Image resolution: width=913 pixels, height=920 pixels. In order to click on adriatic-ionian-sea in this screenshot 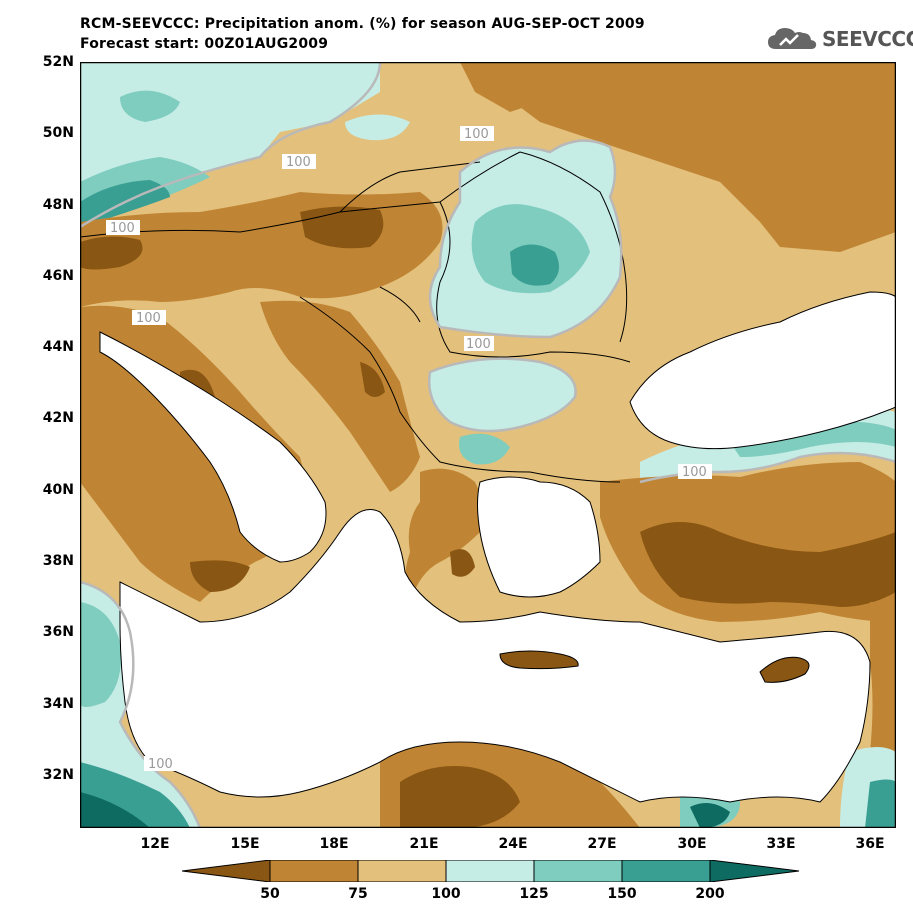, I will do `click(213, 447)`.